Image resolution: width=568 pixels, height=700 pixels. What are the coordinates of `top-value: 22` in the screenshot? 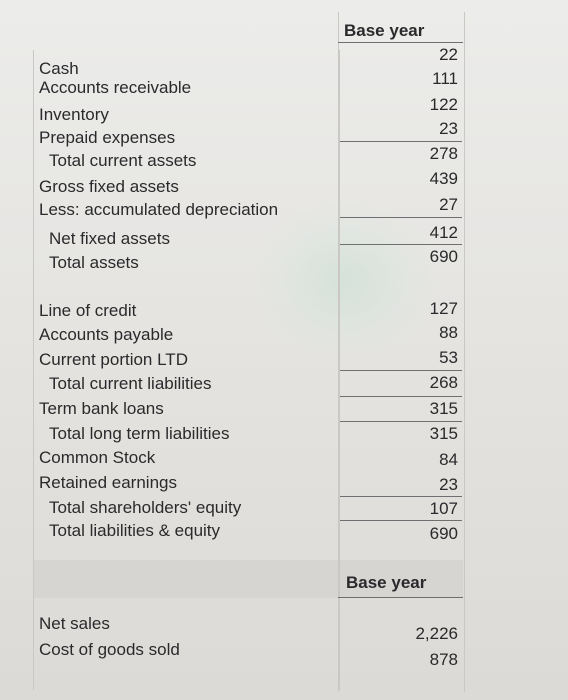 It's located at (448, 54).